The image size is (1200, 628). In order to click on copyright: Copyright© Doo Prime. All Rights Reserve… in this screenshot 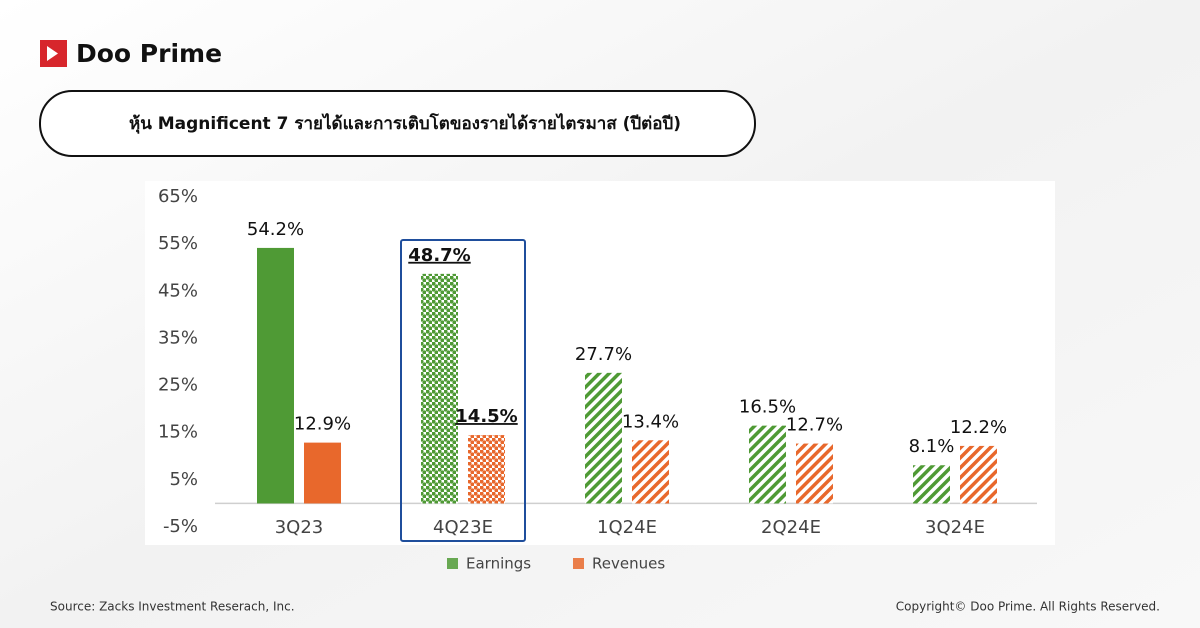, I will do `click(1028, 607)`.